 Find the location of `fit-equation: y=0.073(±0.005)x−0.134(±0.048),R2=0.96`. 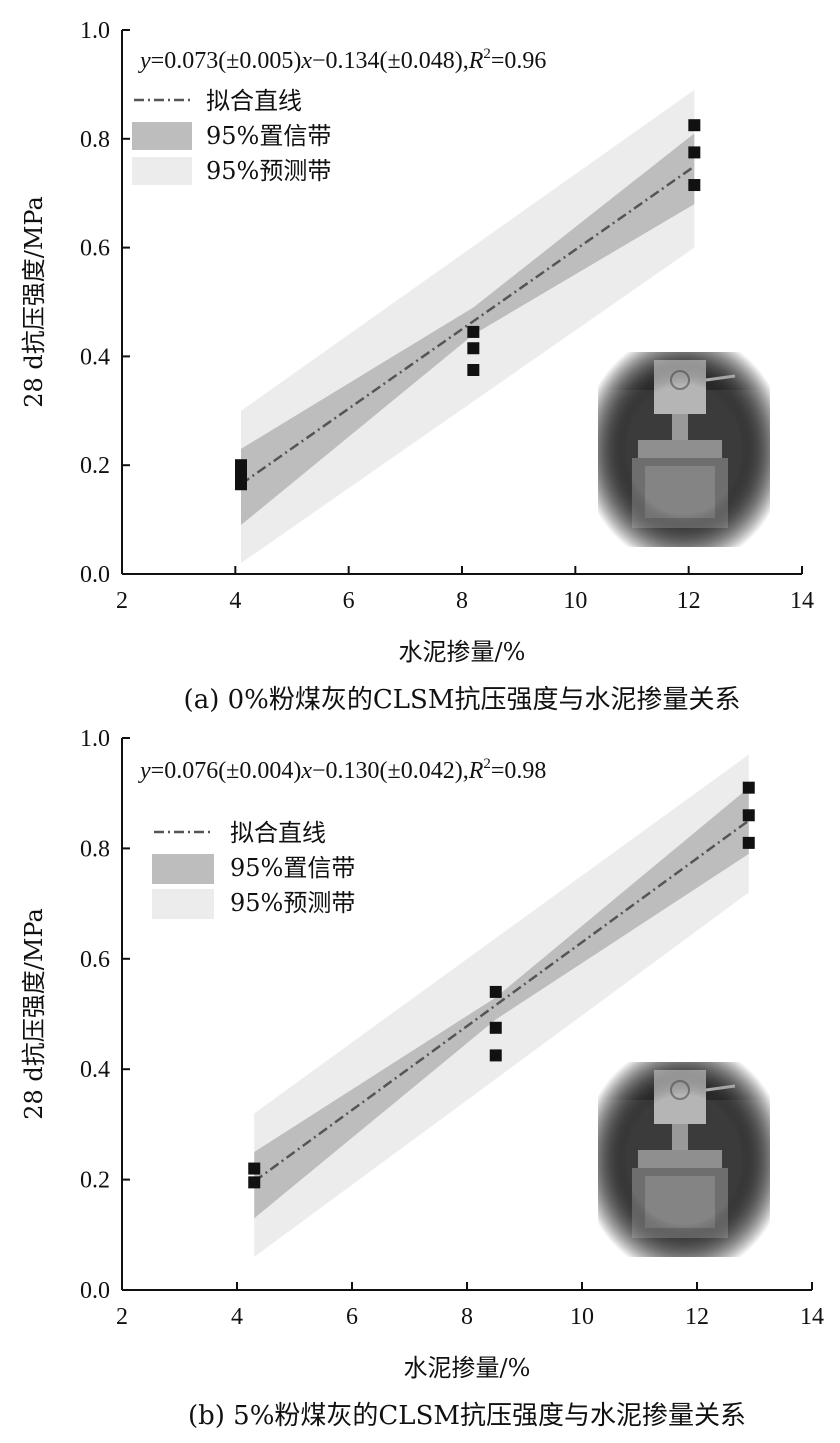

fit-equation: y=0.073(±0.005)x−0.134(±0.048),R2=0.96 is located at coordinates (342, 60).